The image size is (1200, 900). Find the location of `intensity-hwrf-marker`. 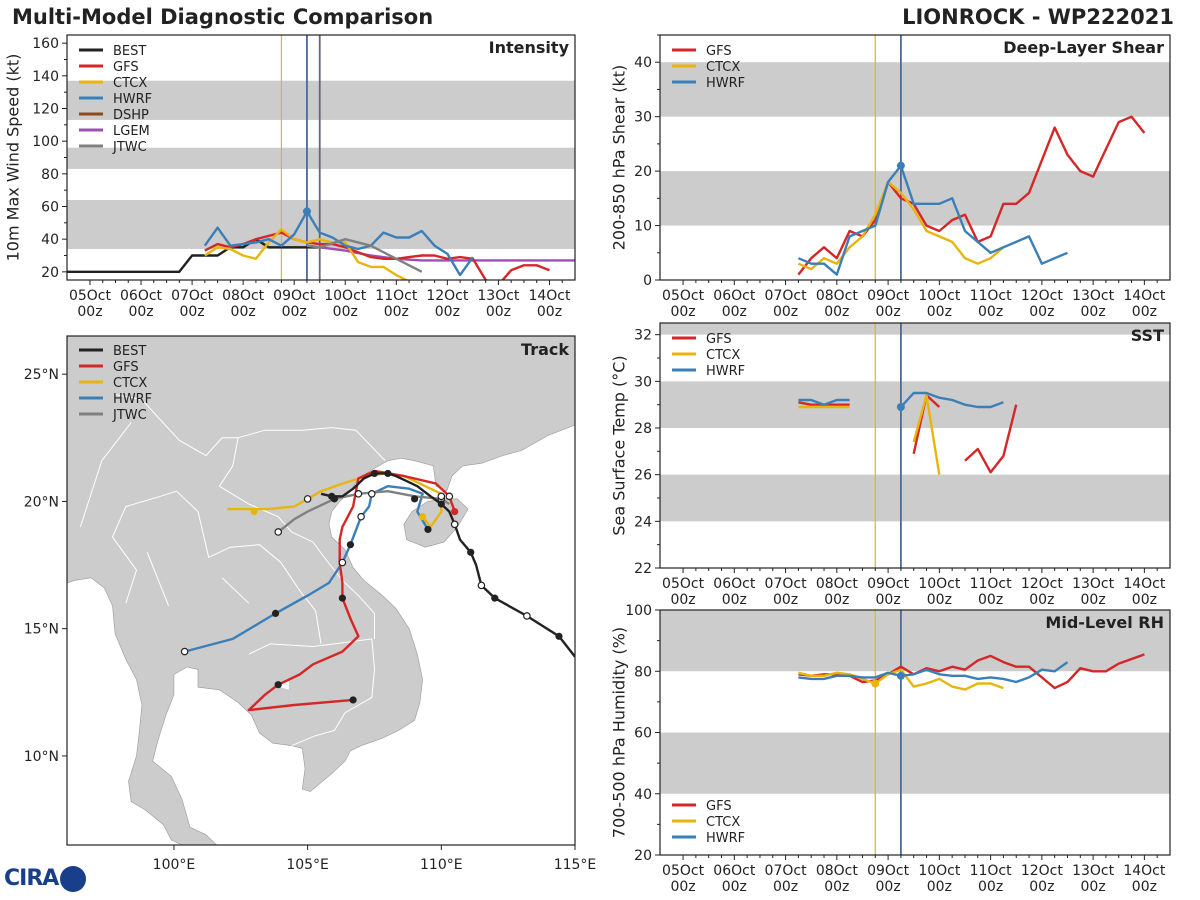

intensity-hwrf-marker is located at coordinates (306, 211).